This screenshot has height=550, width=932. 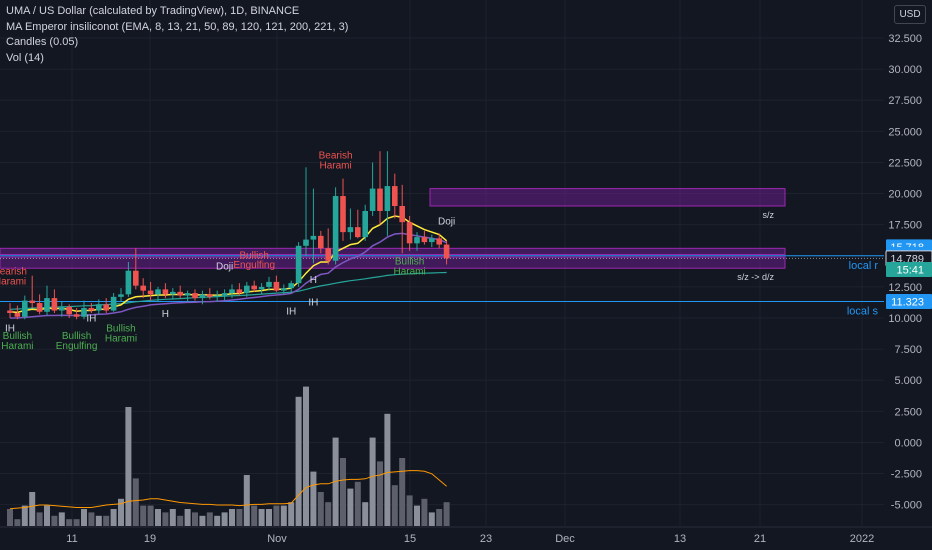 What do you see at coordinates (336, 156) in the screenshot?
I see `pattern-annotation: Bearish` at bounding box center [336, 156].